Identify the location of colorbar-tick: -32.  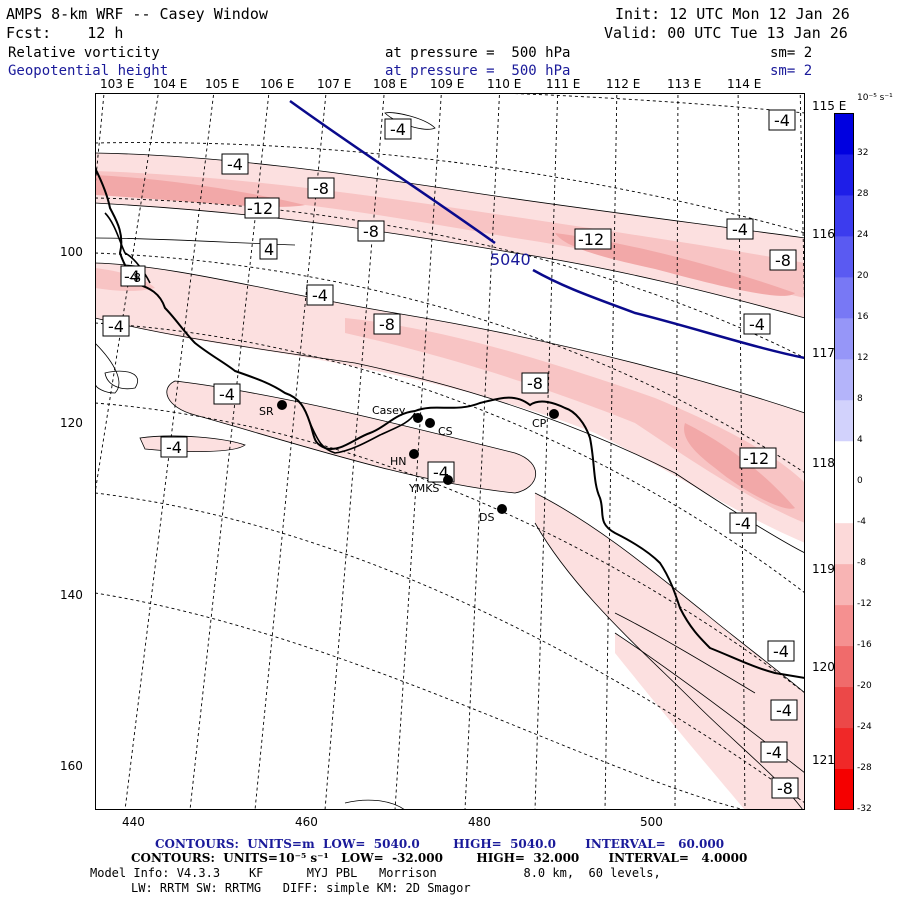
(864, 809).